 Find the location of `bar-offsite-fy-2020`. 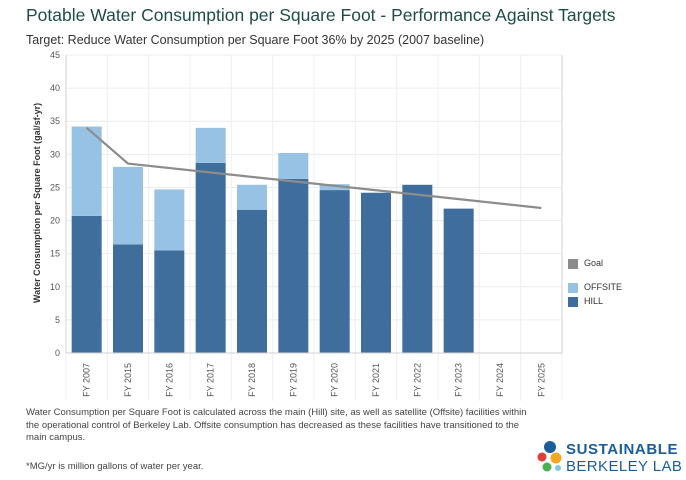

bar-offsite-fy-2020 is located at coordinates (334, 187).